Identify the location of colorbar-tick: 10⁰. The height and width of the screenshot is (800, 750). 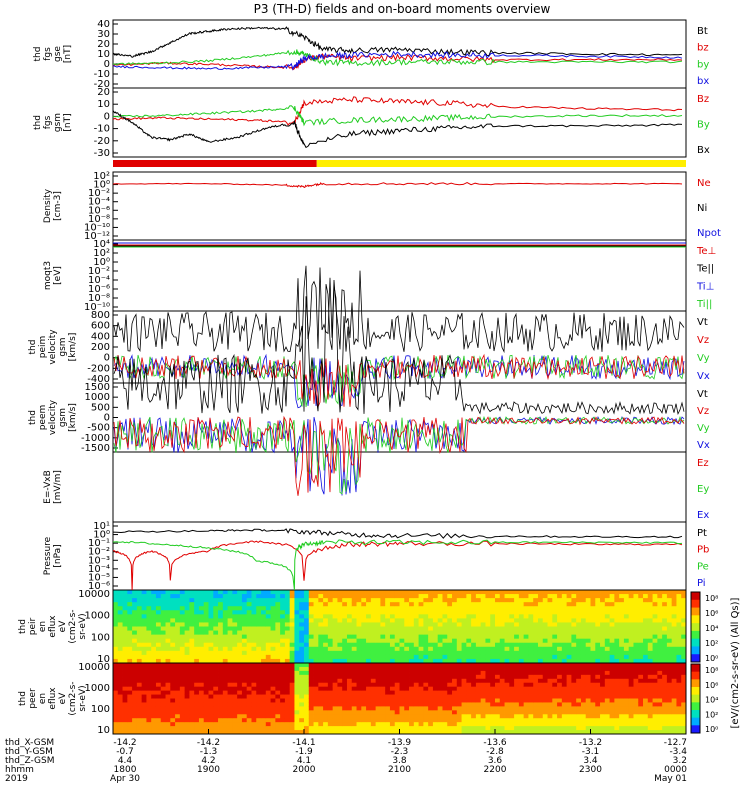
(711, 658).